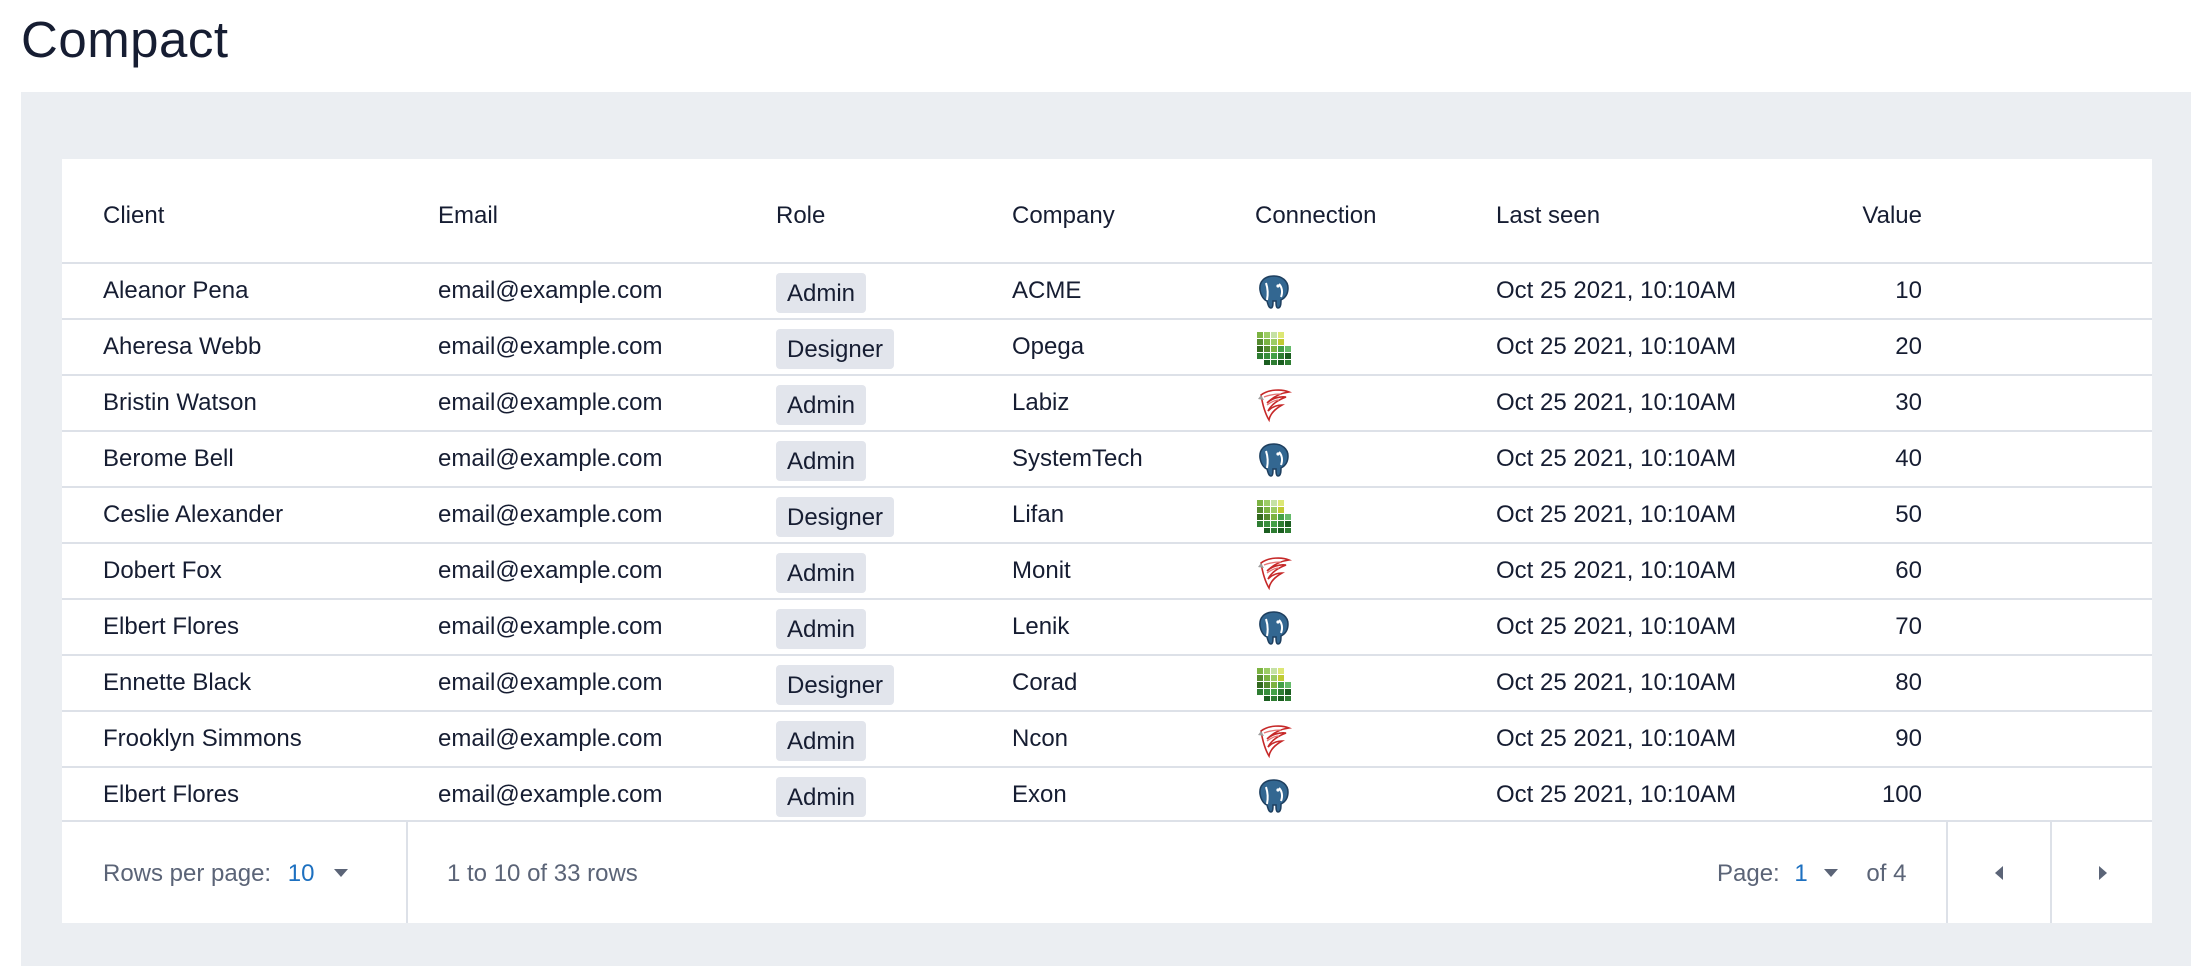 The image size is (2208, 978). I want to click on cell-value: 70, so click(1908, 626).